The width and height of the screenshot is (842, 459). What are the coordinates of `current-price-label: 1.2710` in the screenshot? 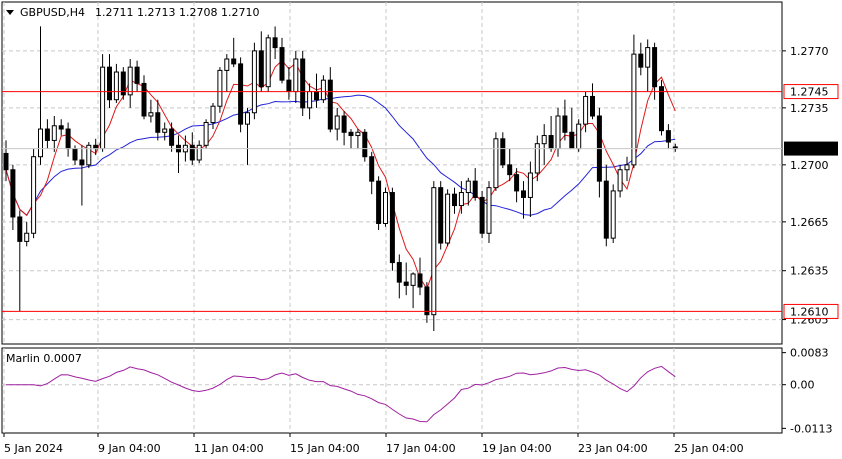 It's located at (809, 149).